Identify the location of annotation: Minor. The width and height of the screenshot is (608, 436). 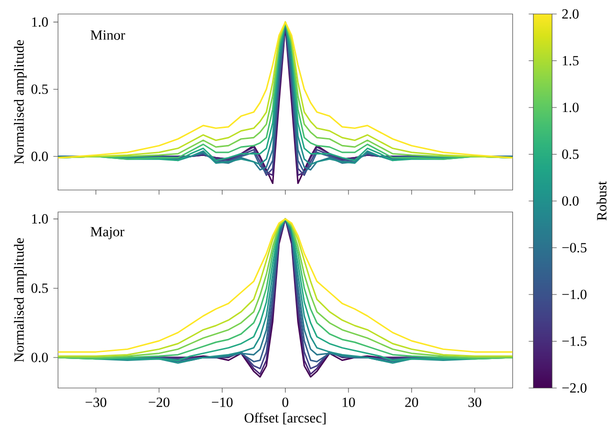
(108, 35).